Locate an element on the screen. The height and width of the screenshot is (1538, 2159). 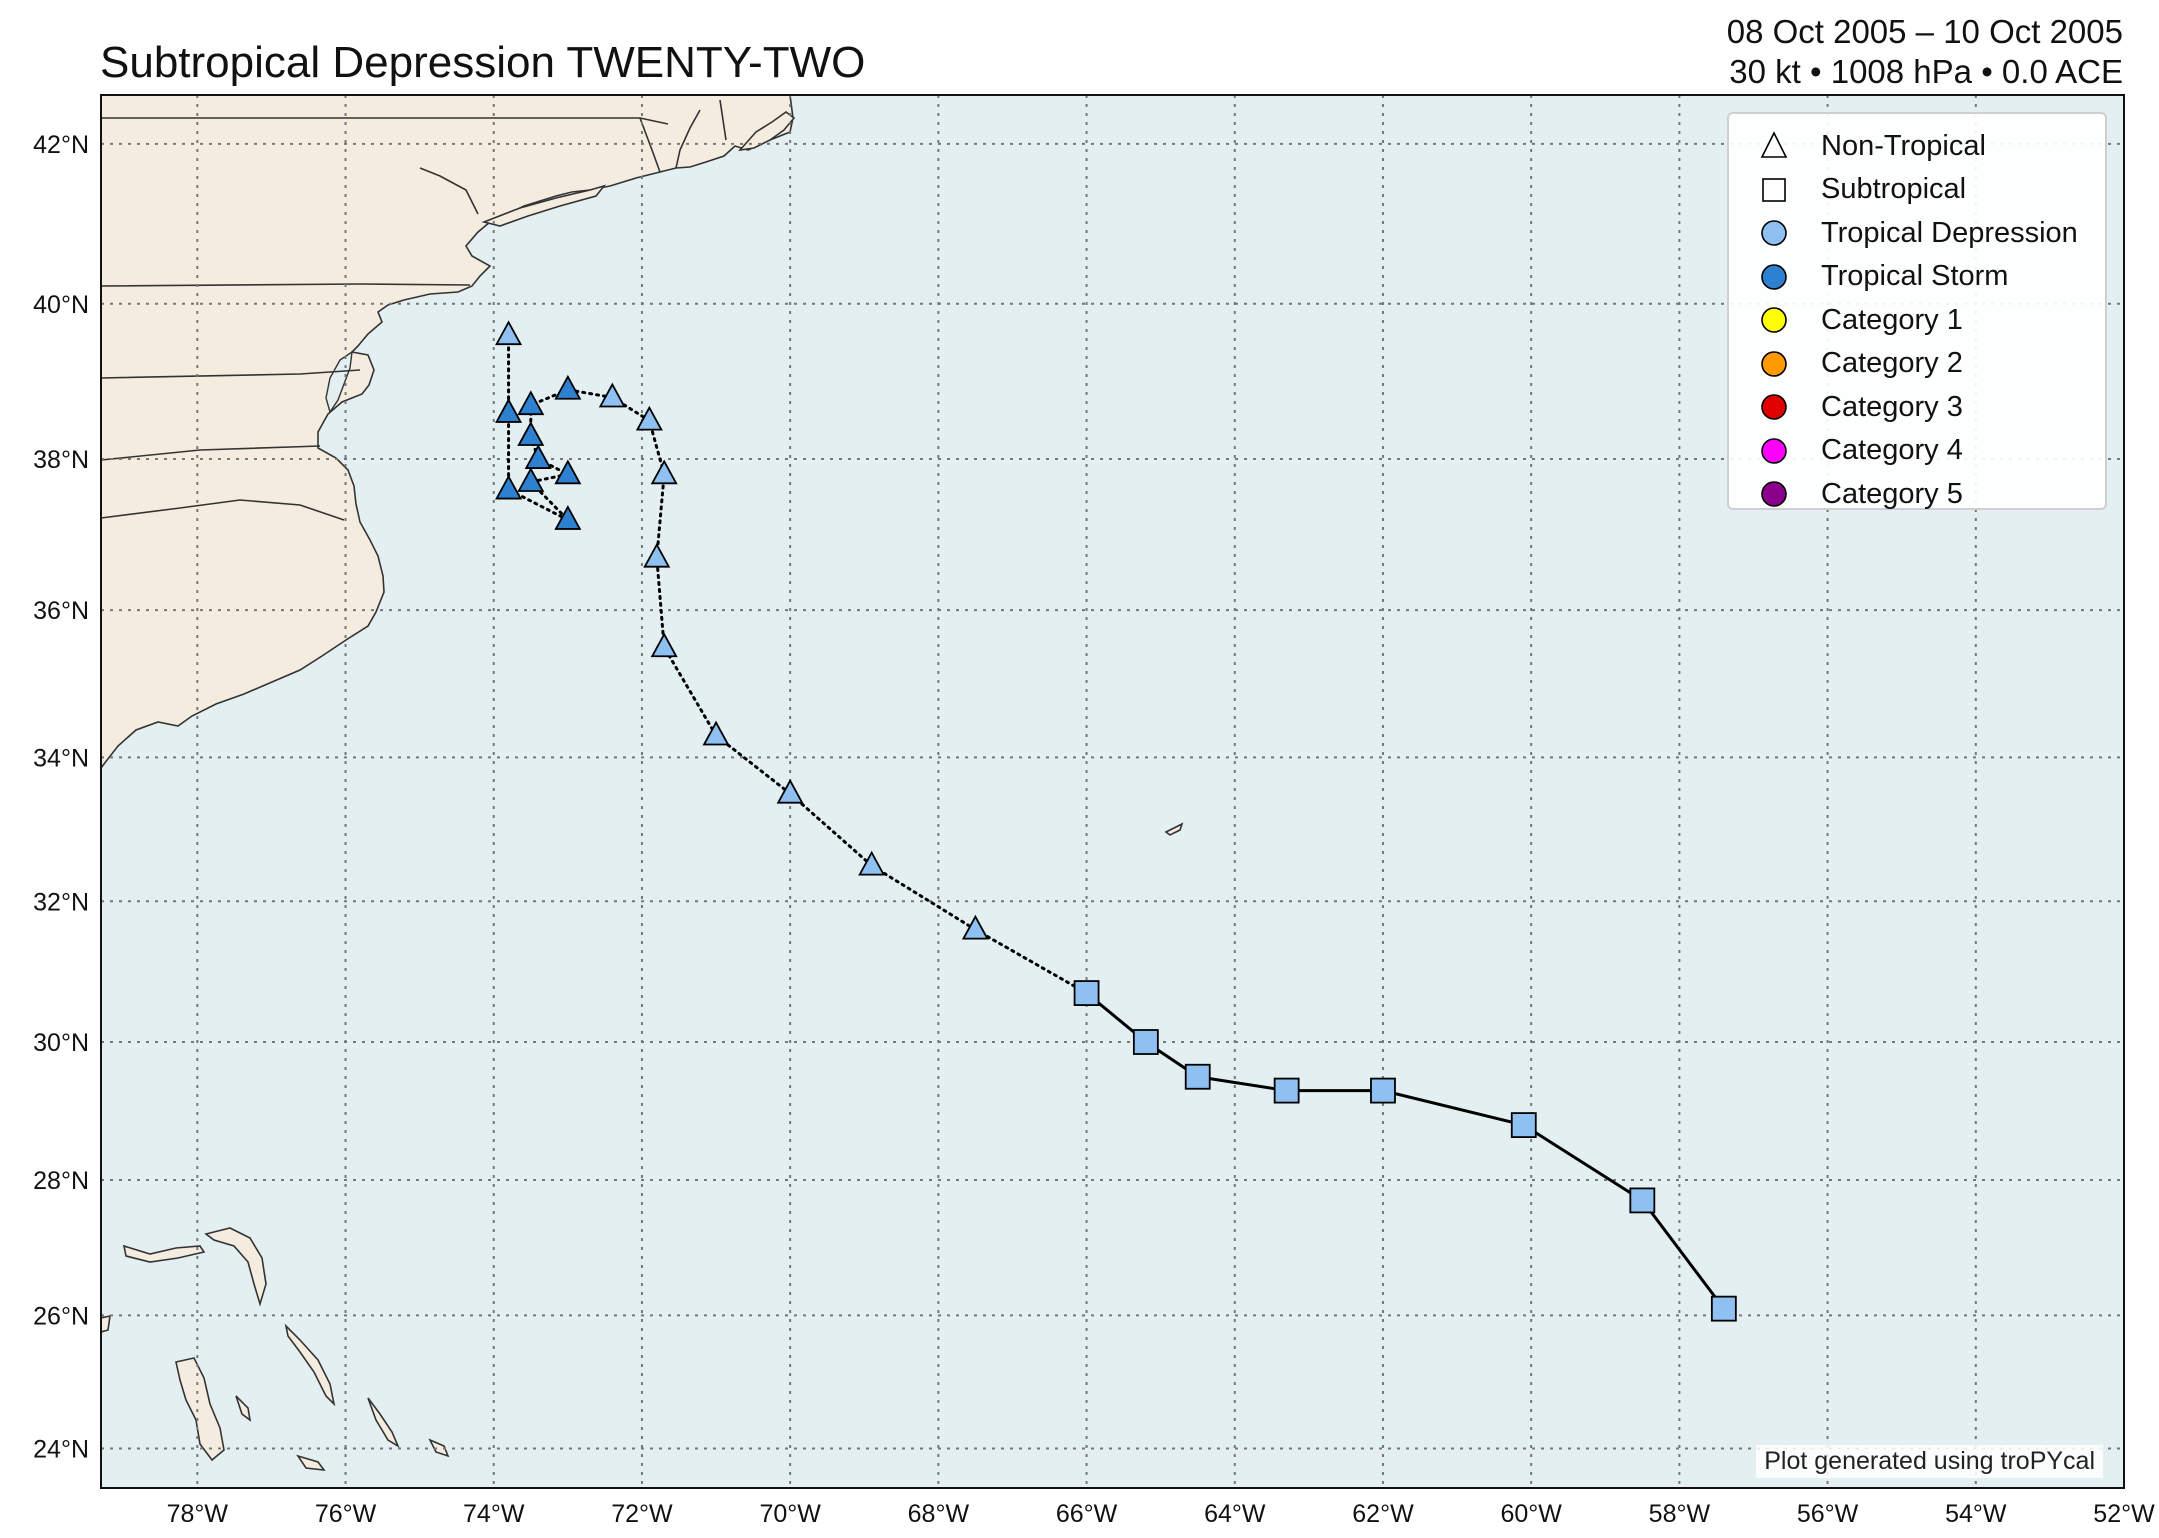
lon-tick-label: 60°W is located at coordinates (1531, 1514).